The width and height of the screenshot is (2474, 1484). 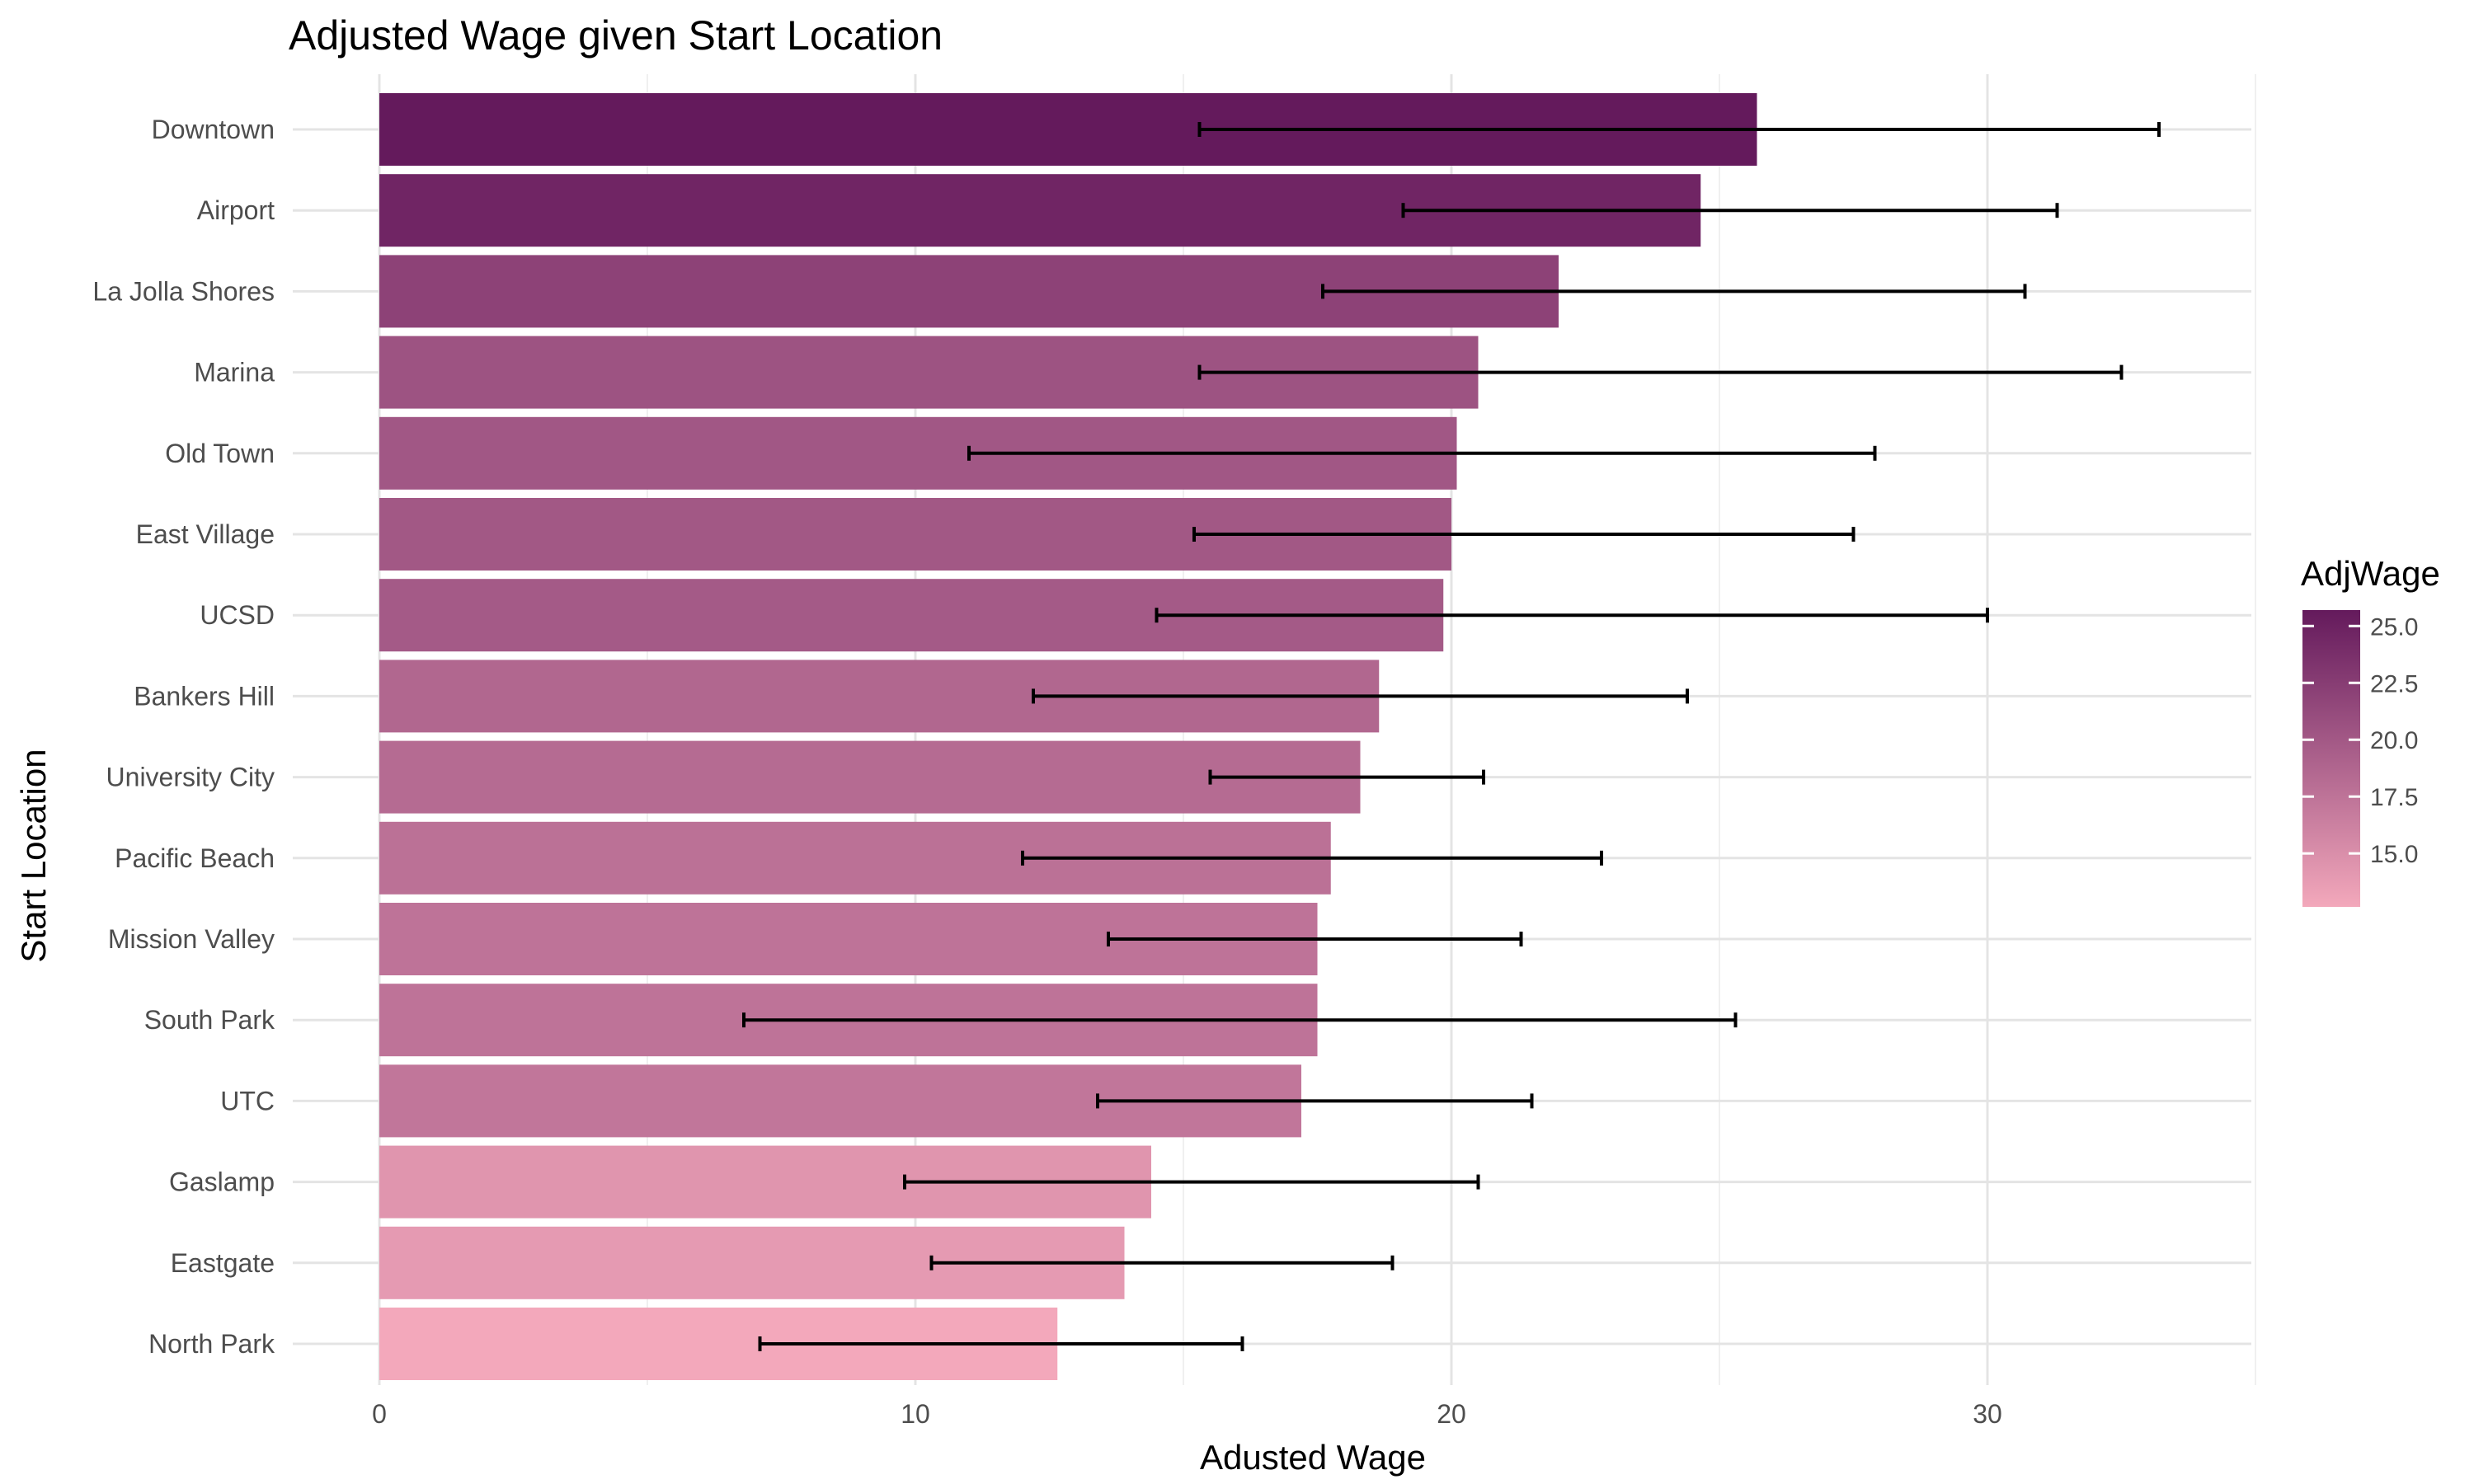 What do you see at coordinates (234, 372) in the screenshot?
I see `y-tick-label: Marina` at bounding box center [234, 372].